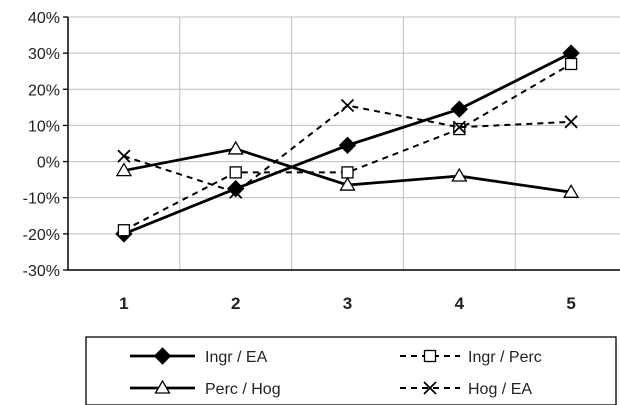  Describe the element at coordinates (44, 18) in the screenshot. I see `y-tick-label: 40%` at that location.